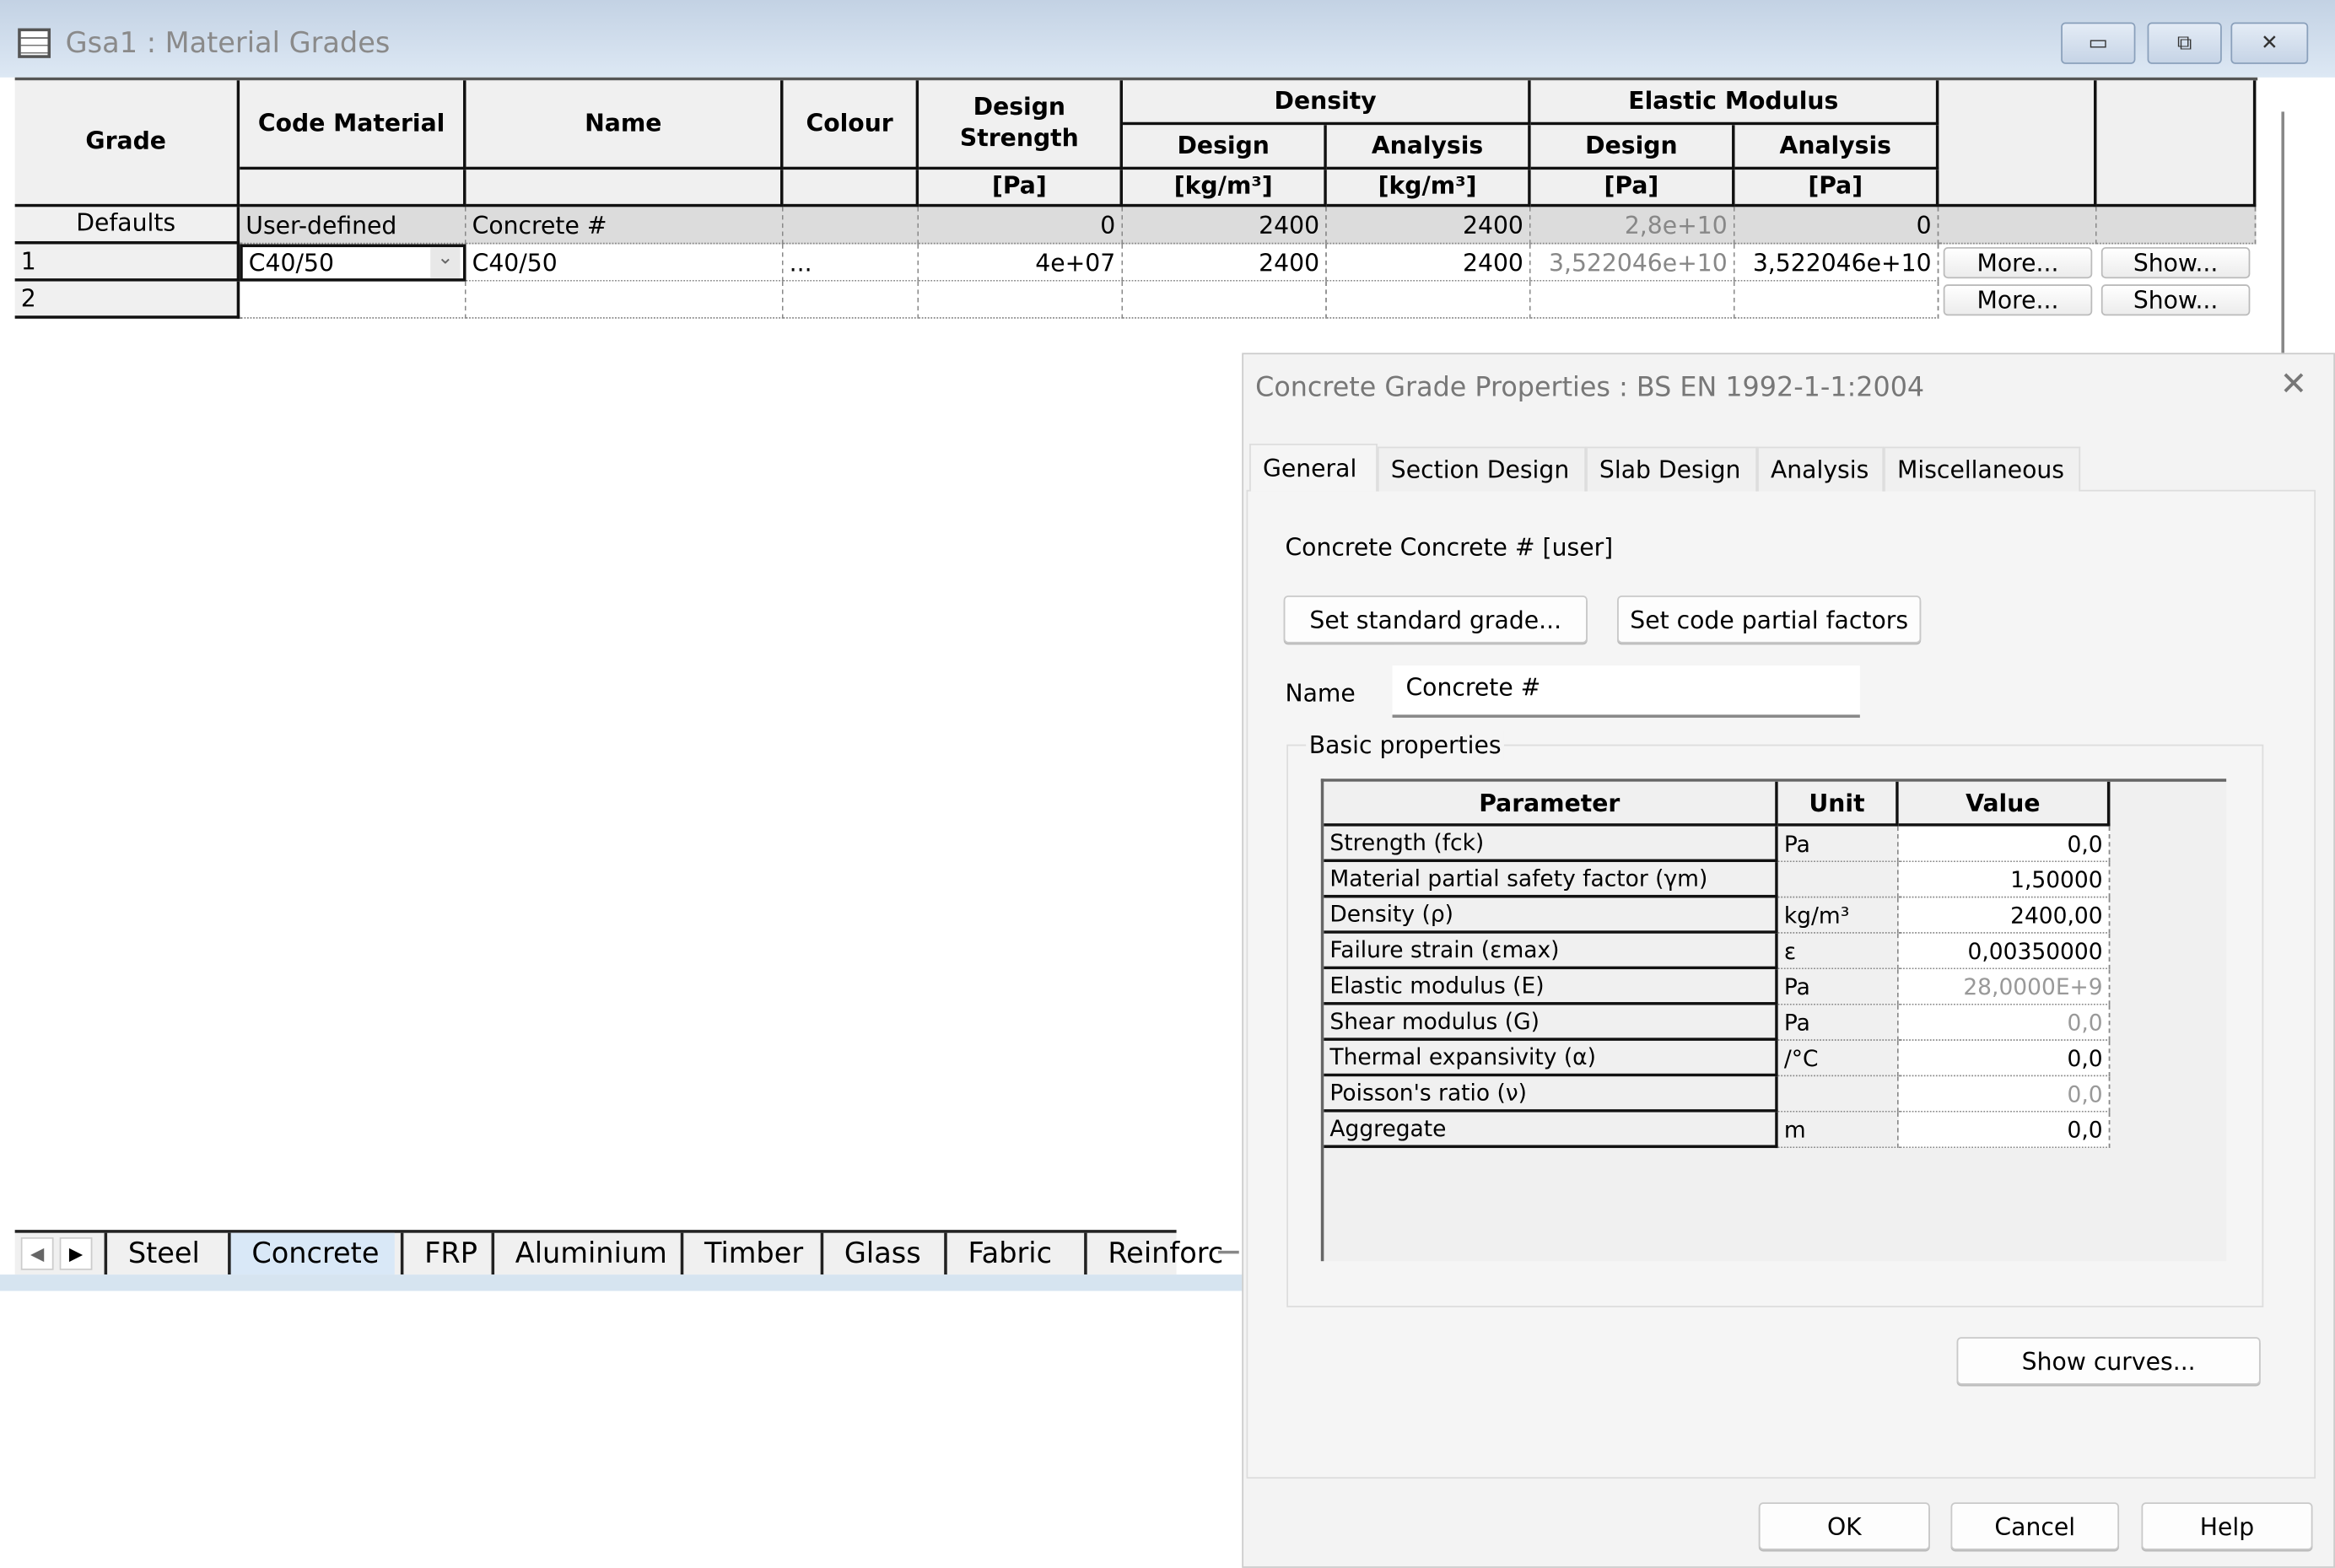  What do you see at coordinates (1734, 103) in the screenshot?
I see `header-elastic-modulus: Elastic Modulus` at bounding box center [1734, 103].